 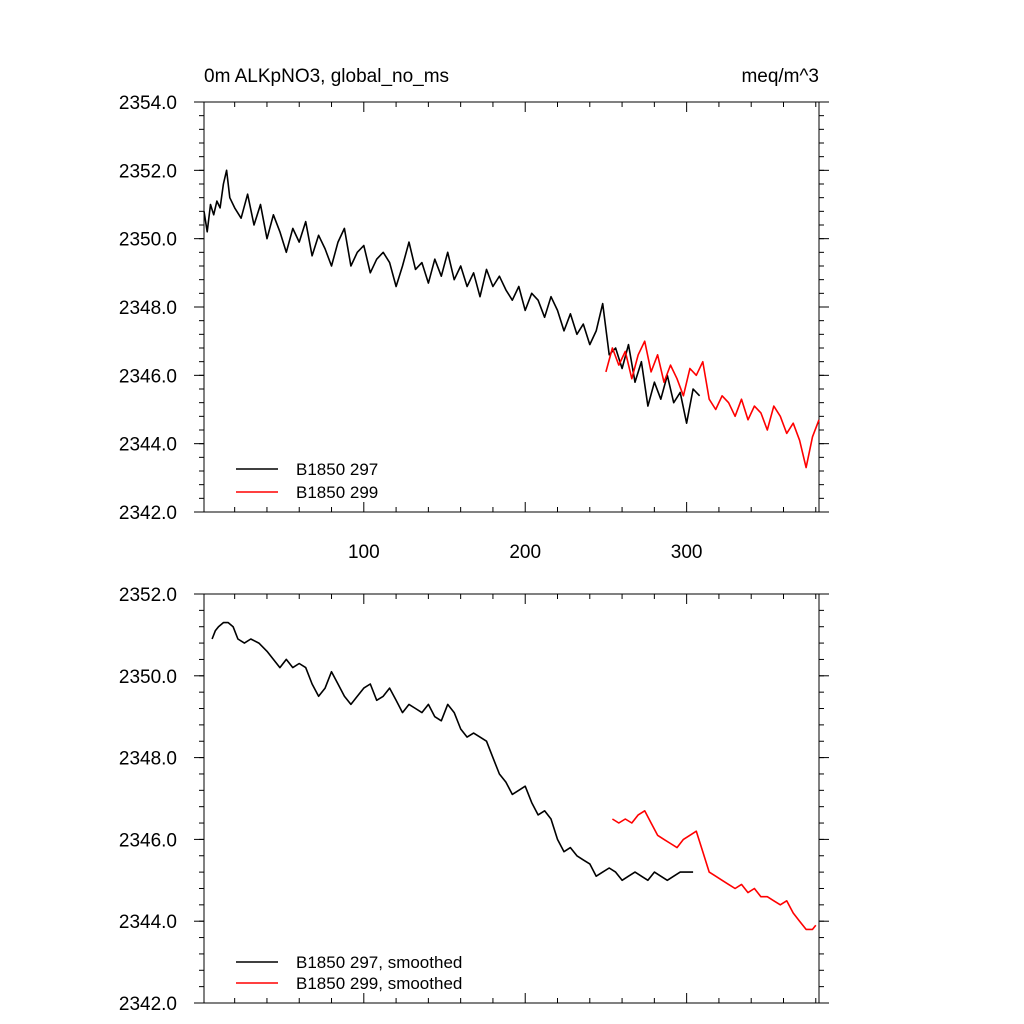 I want to click on chart-title: 0m ALKpNO3, global_no_ms, so click(x=326, y=76).